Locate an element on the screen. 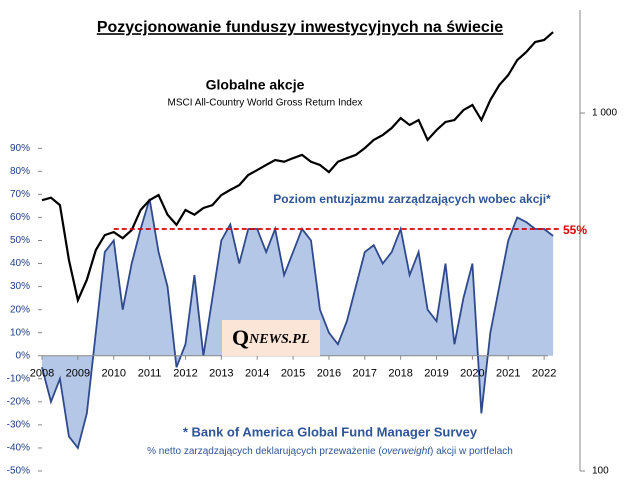 This screenshot has width=624, height=492. logo-text: NEWS.PL is located at coordinates (278, 339).